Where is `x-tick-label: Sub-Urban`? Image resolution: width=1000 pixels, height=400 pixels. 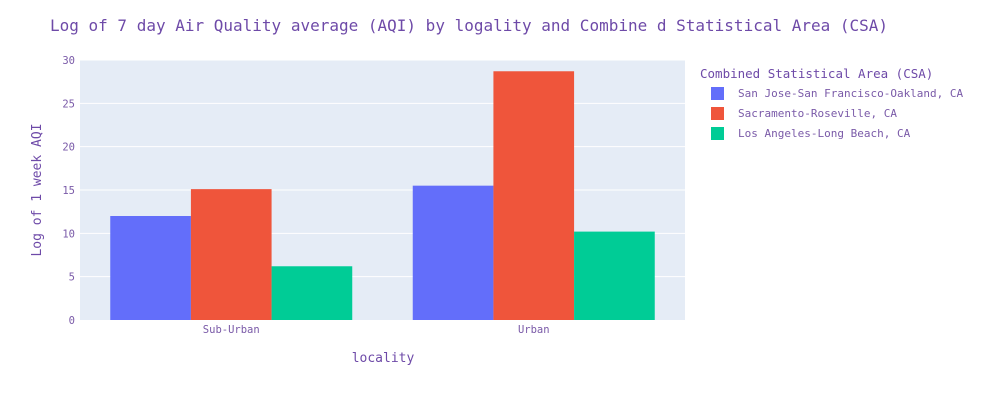 x-tick-label: Sub-Urban is located at coordinates (231, 330).